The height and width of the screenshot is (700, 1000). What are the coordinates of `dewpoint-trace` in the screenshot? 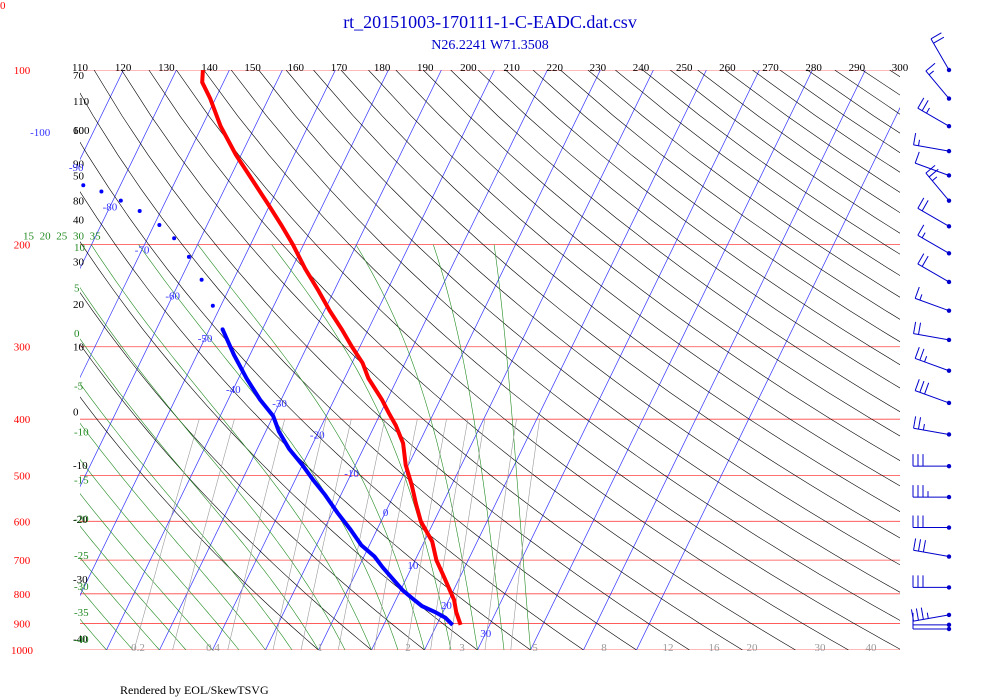 It's located at (337, 477).